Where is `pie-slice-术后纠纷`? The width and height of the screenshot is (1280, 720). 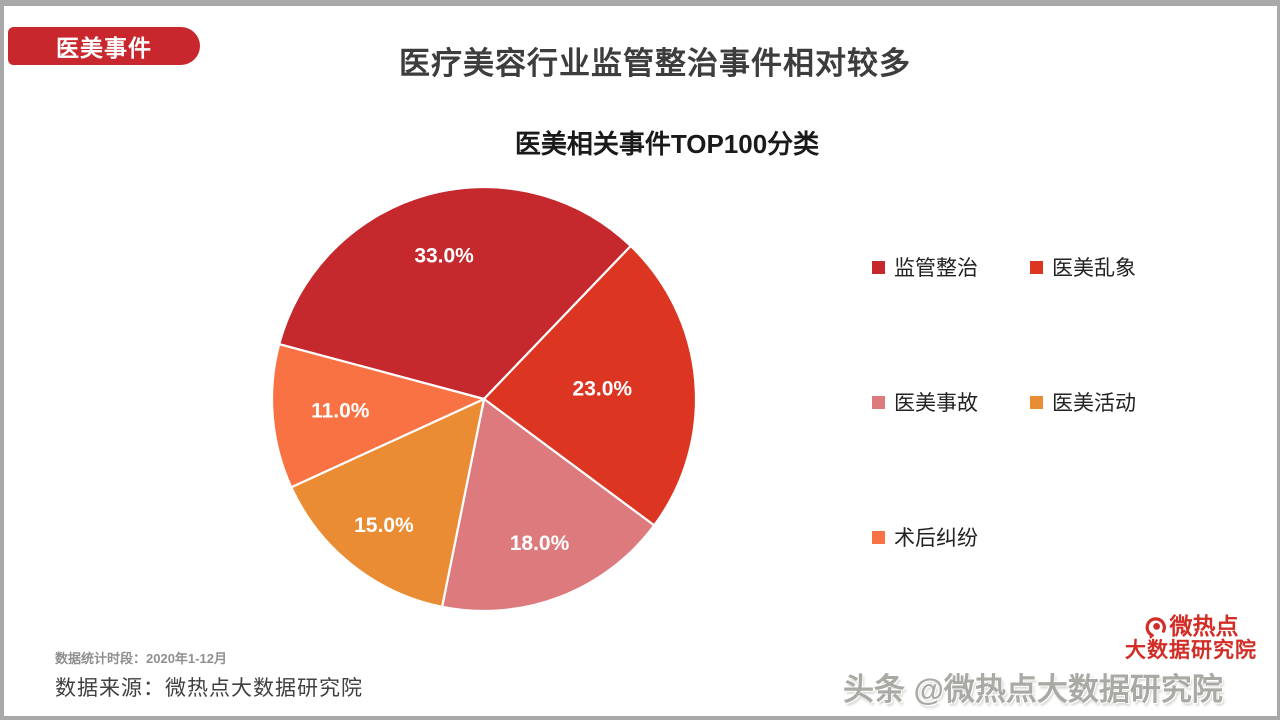
pie-slice-术后纠纷 is located at coordinates (378, 416).